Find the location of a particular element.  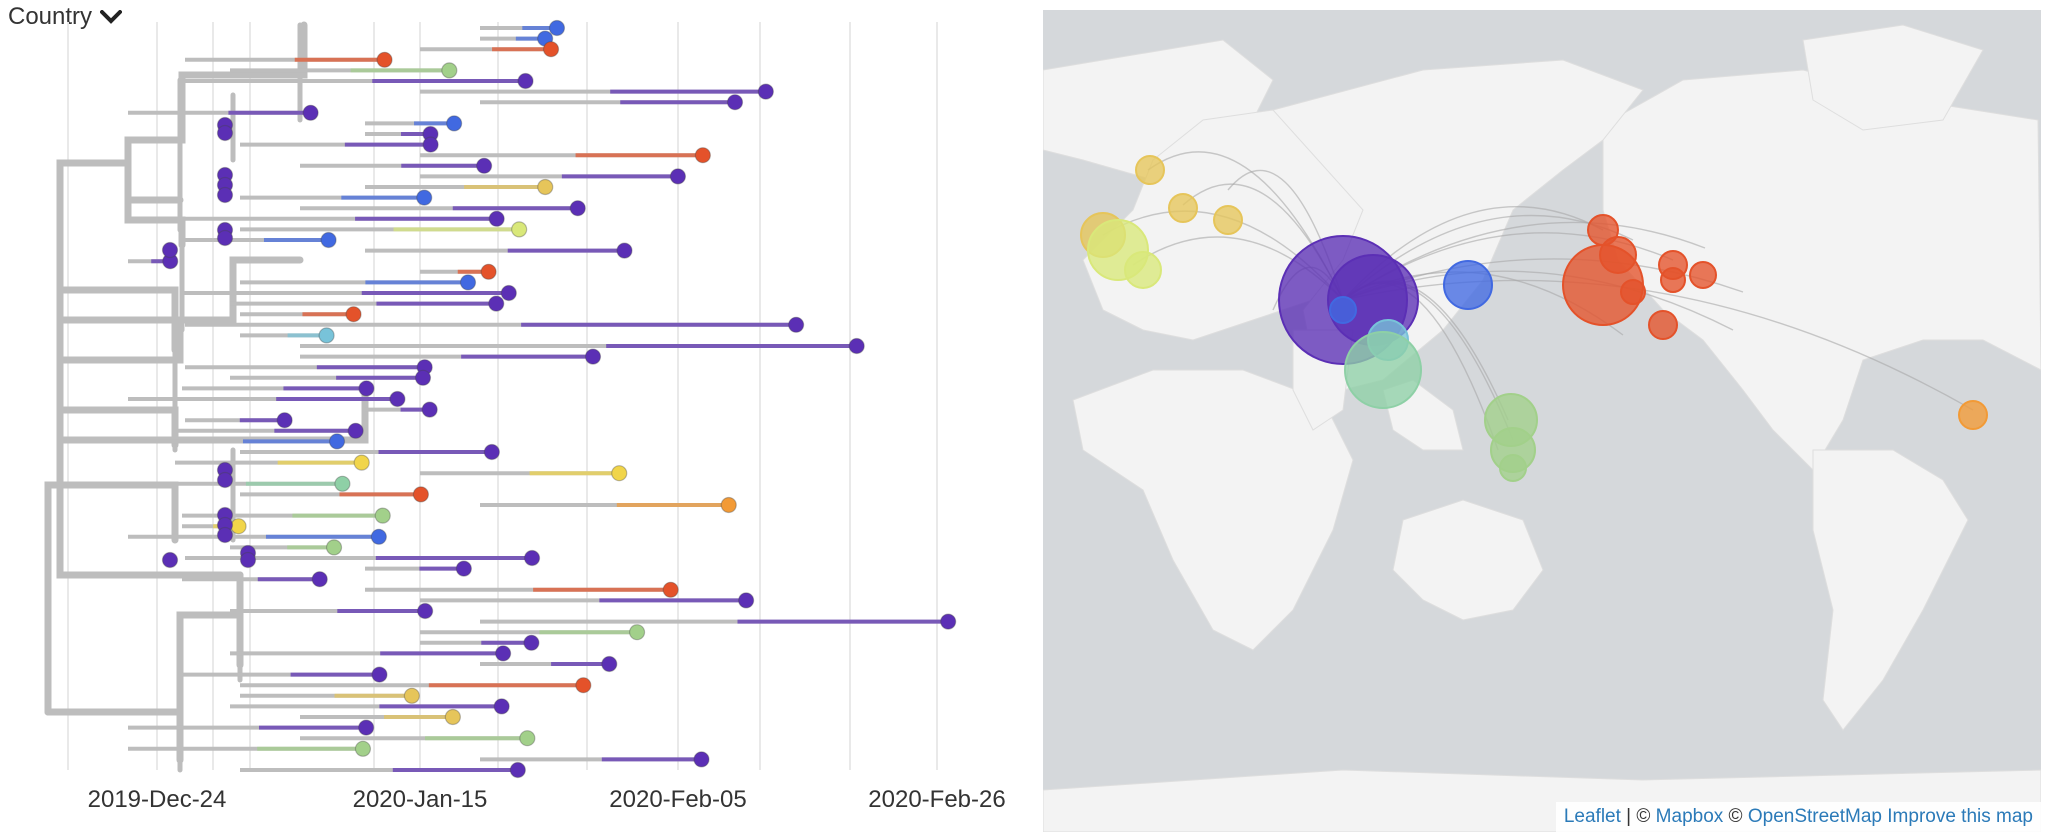

greenland-east-landmass is located at coordinates (1893, 77).